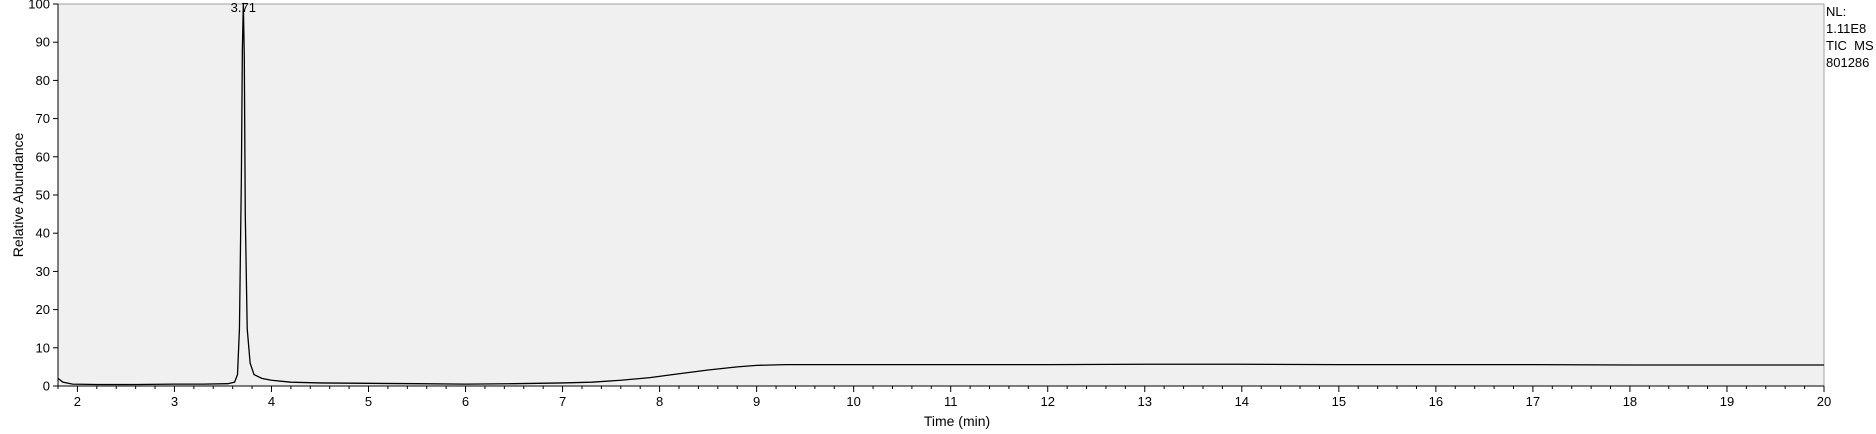  What do you see at coordinates (43, 347) in the screenshot?
I see `y-tick-label: 10` at bounding box center [43, 347].